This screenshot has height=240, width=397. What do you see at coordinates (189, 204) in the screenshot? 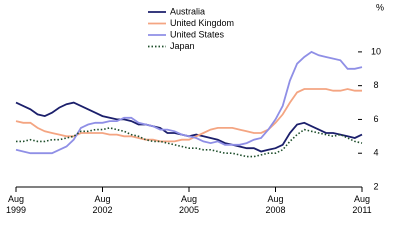
I see `x-tick-label: Aug 2005` at bounding box center [189, 204].